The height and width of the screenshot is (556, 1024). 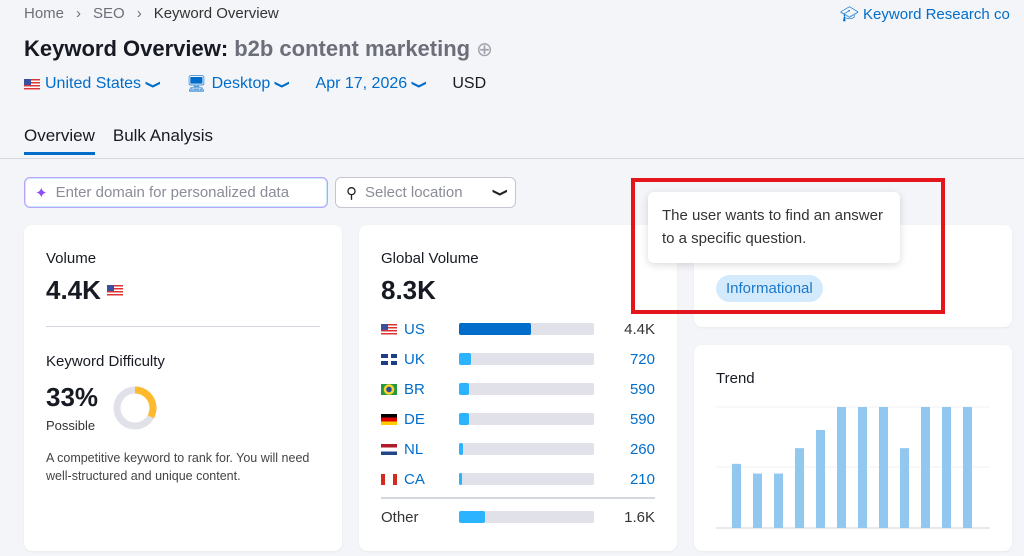 I want to click on breadcrumb-current: Keyword Overview, so click(x=216, y=13).